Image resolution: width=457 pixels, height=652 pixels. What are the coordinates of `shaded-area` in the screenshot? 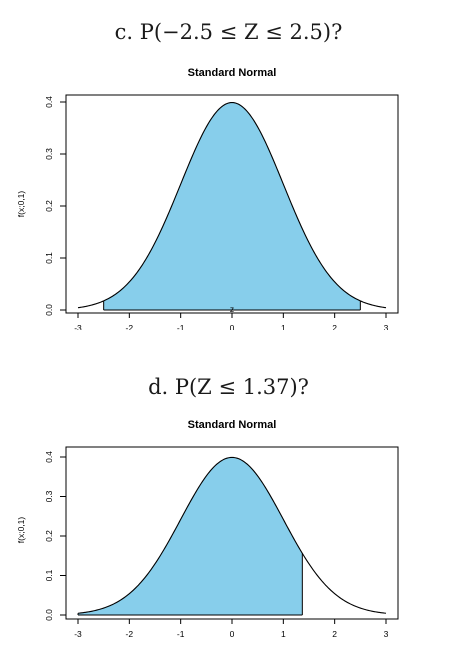 It's located at (190, 536).